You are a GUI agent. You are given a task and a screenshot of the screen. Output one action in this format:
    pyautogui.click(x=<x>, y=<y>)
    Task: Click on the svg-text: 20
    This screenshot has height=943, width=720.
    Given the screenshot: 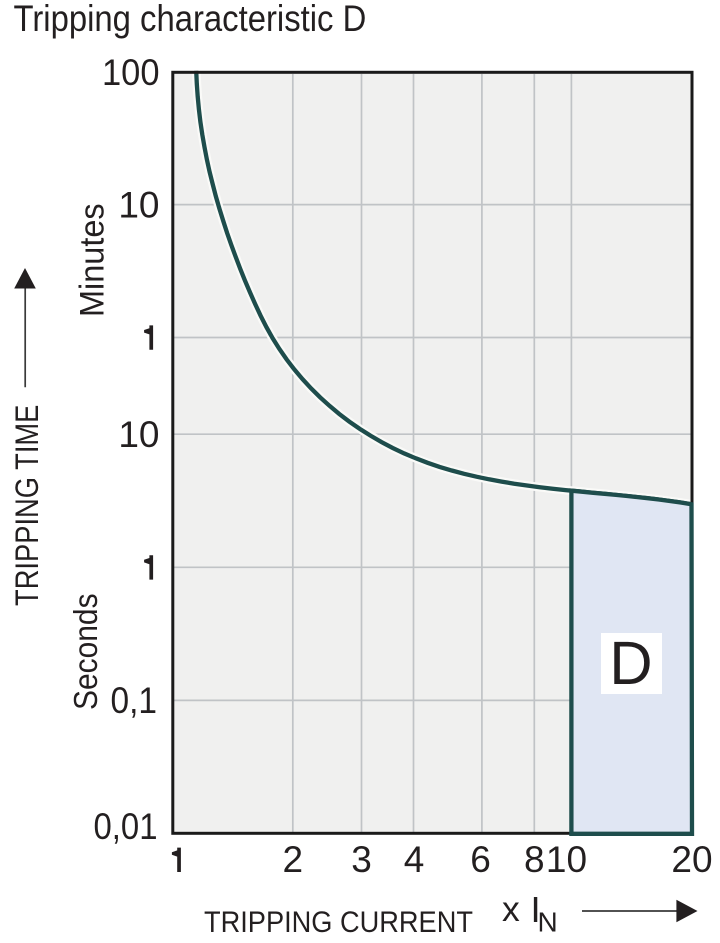 What is the action you would take?
    pyautogui.click(x=691, y=859)
    